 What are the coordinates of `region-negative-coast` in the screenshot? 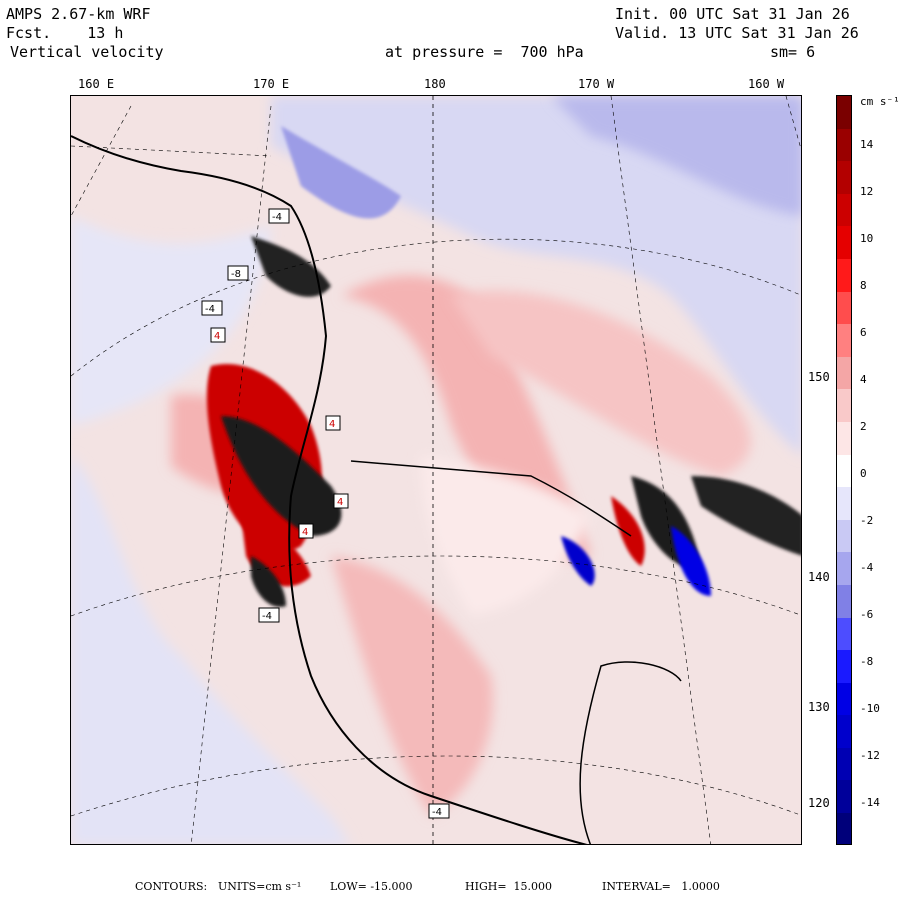 It's located at (341, 172).